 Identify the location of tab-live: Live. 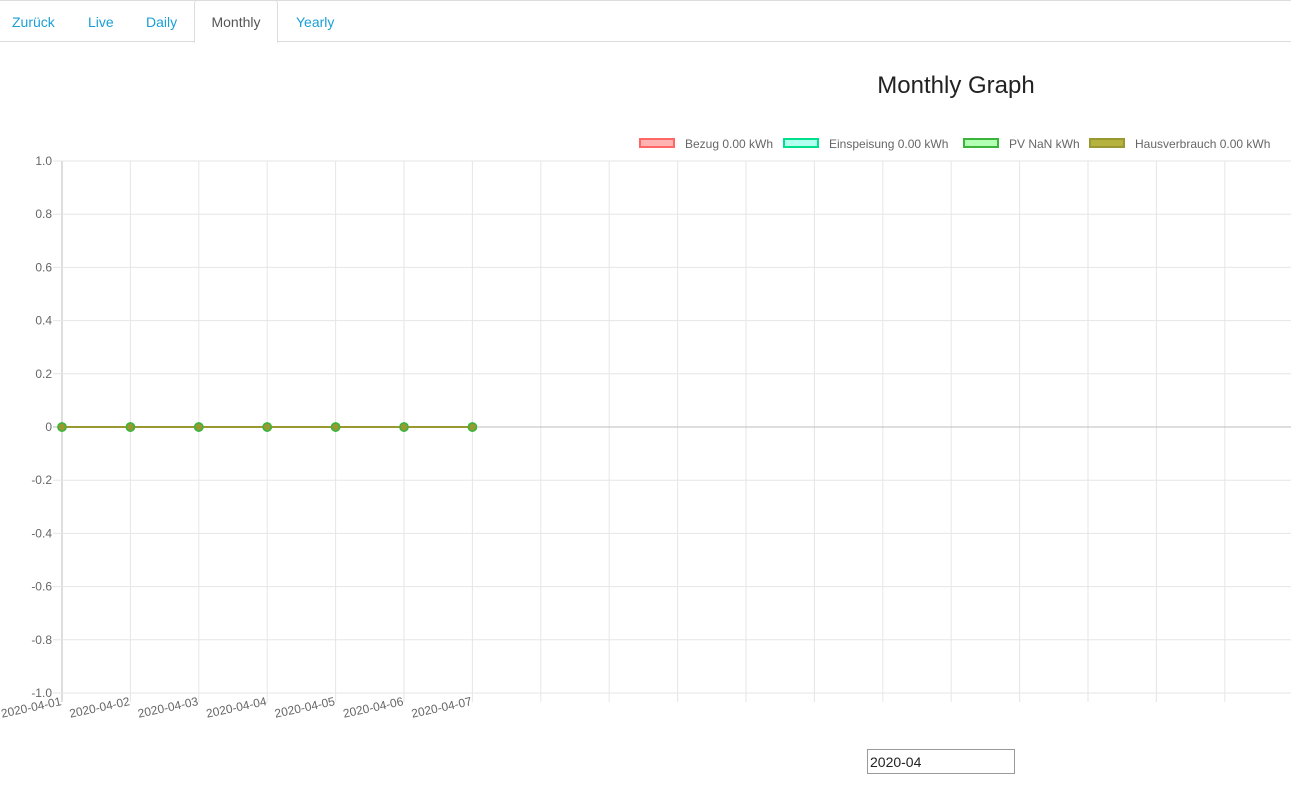
(101, 22).